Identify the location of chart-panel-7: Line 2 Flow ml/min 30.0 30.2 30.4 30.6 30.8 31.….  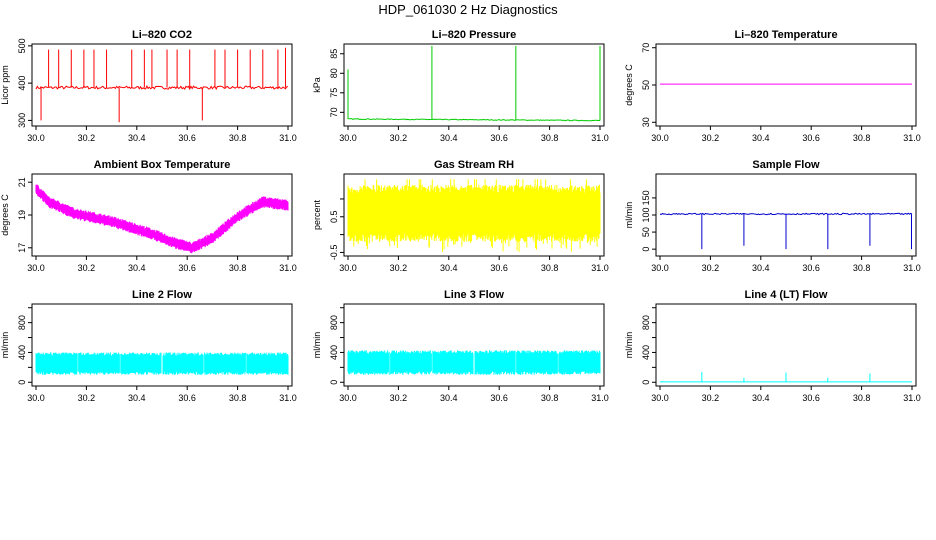
(148, 346).